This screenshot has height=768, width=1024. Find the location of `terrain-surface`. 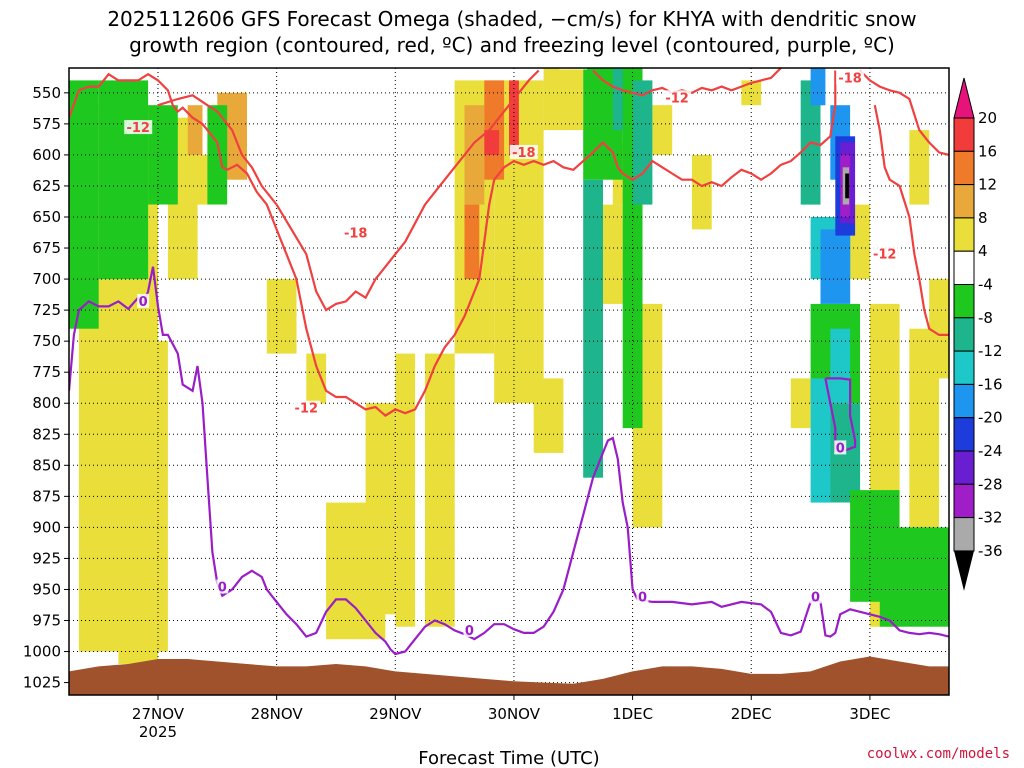

terrain-surface is located at coordinates (509, 675).